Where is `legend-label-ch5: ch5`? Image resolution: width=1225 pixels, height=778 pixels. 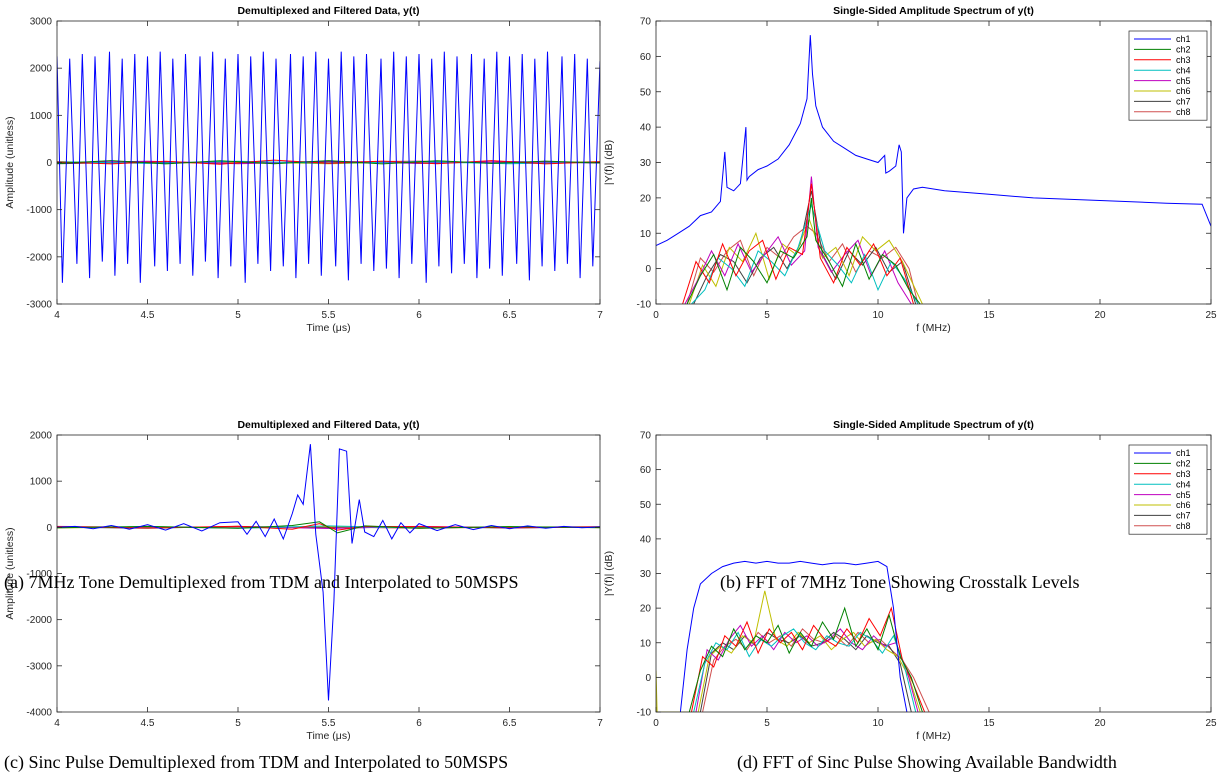
legend-label-ch5: ch5 is located at coordinates (1183, 495).